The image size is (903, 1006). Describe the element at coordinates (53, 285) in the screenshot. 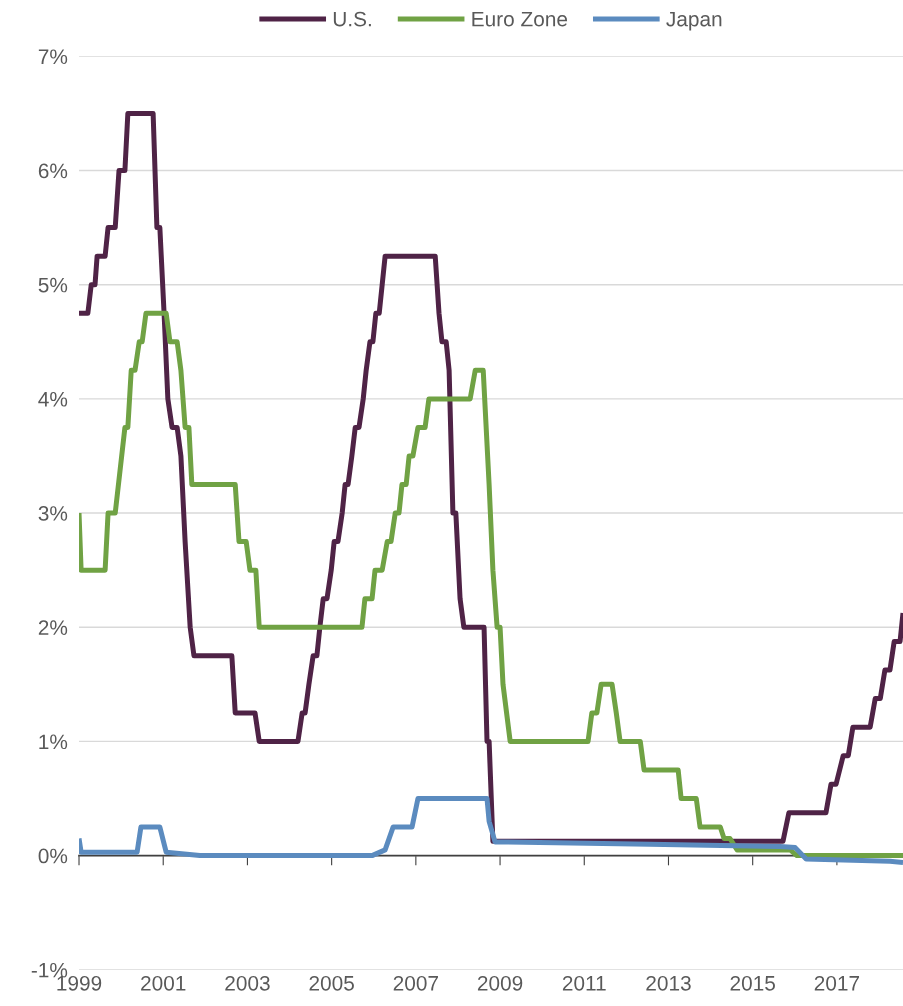

I see `y-tick-label: 5%` at that location.